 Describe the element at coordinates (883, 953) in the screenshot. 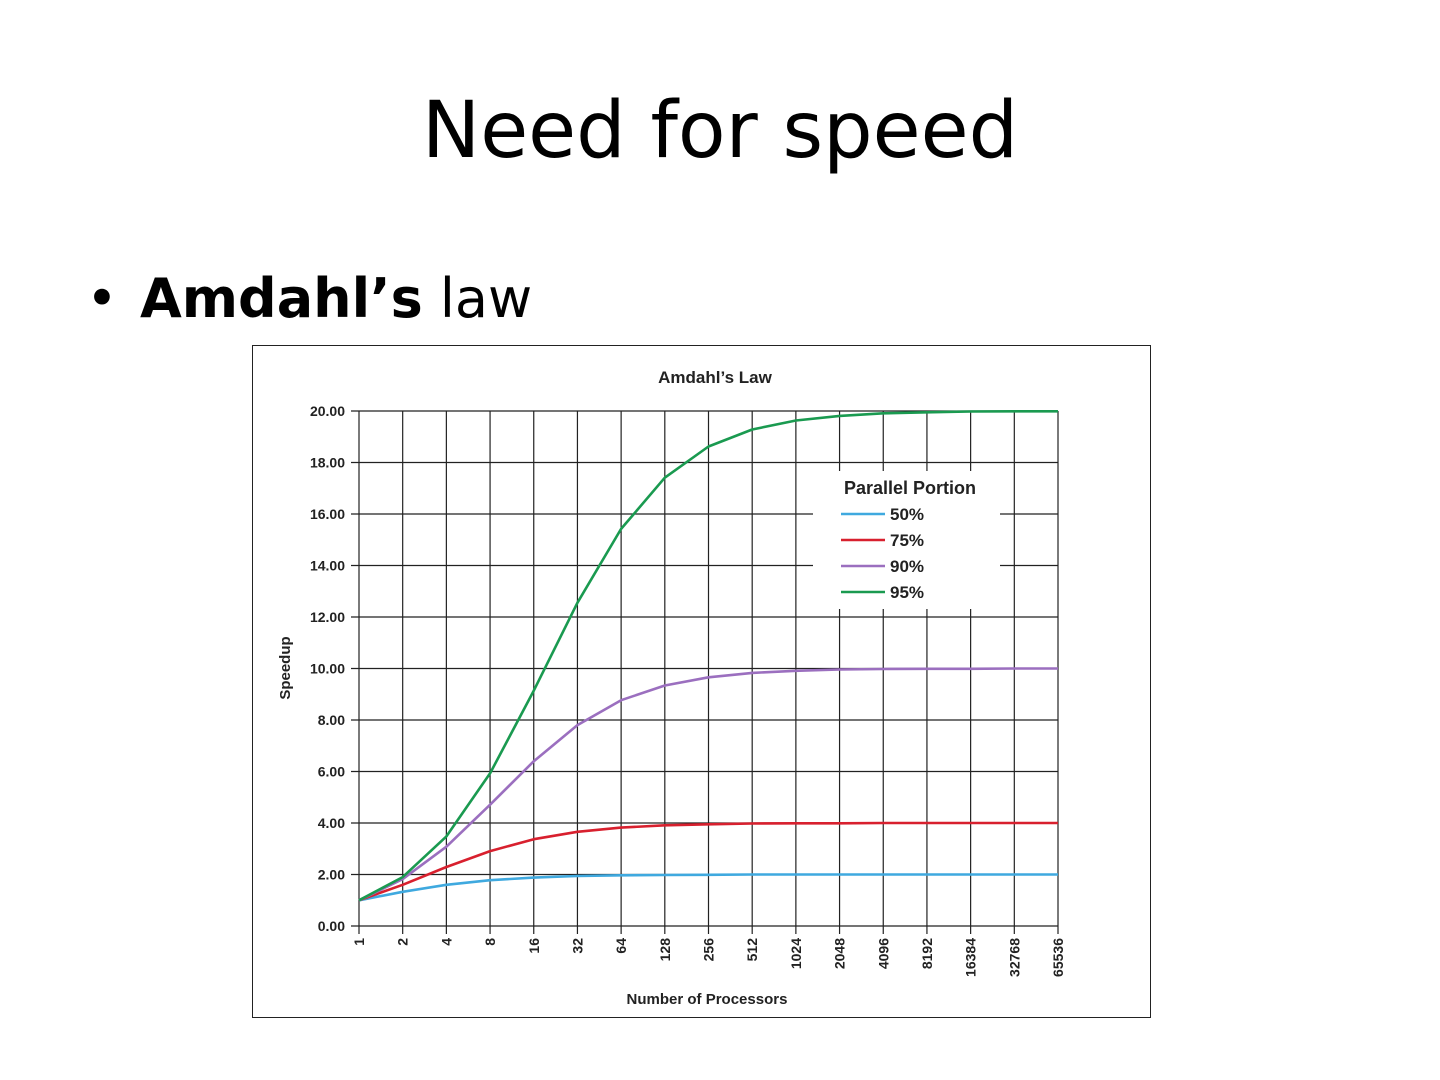

I see `x-tick-label: 4096` at that location.